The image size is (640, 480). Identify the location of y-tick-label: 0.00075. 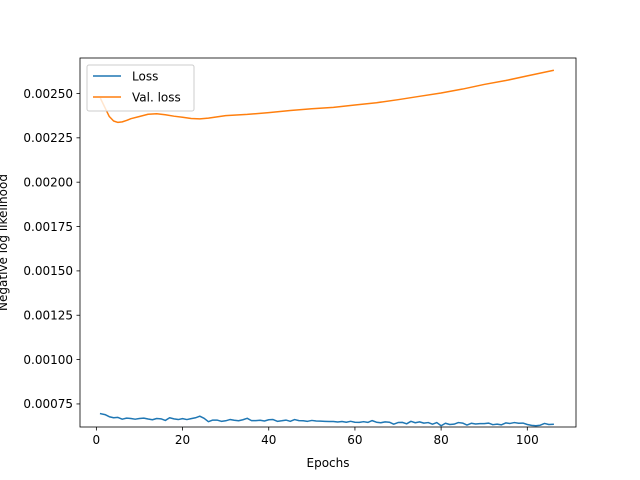
(48, 404).